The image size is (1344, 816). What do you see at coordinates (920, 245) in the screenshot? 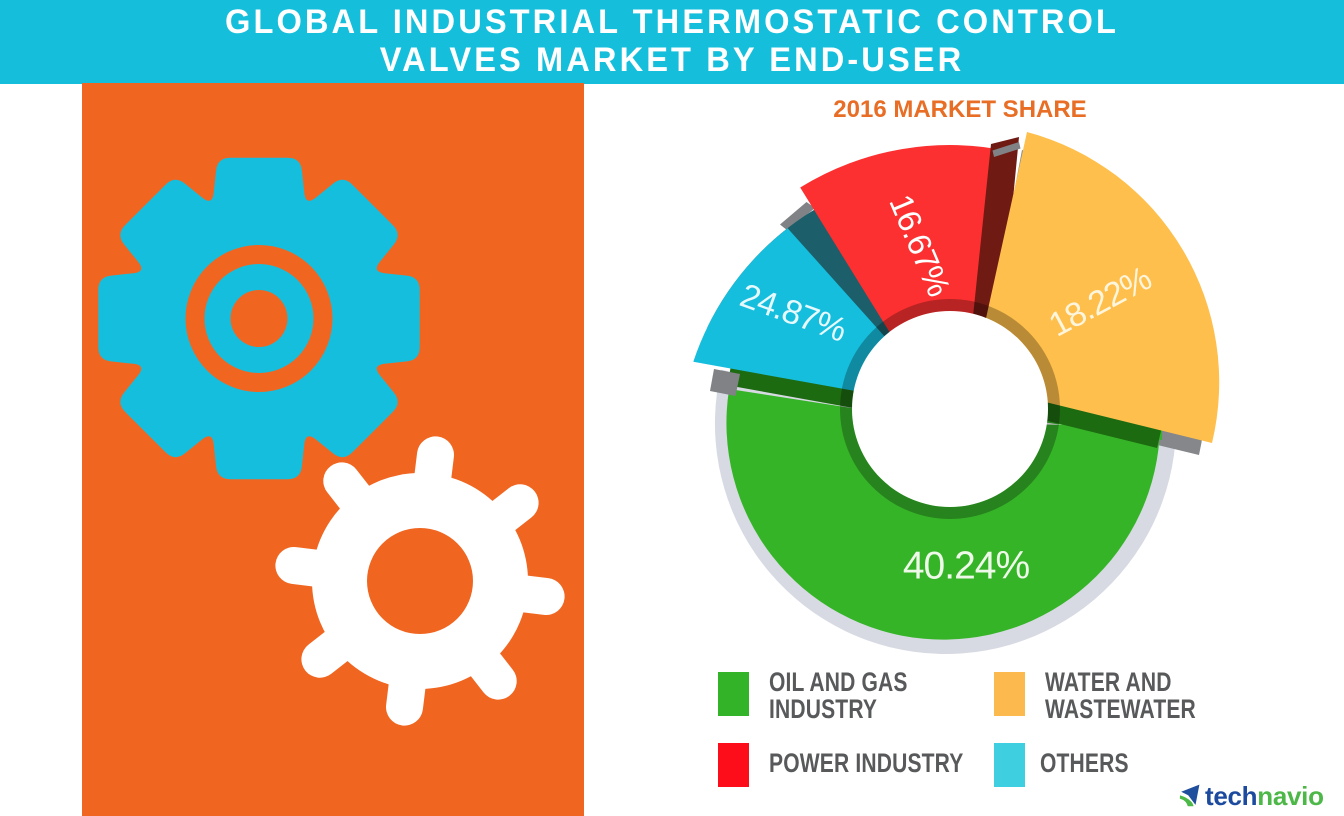
I see `svg-text: 16.67%` at bounding box center [920, 245].